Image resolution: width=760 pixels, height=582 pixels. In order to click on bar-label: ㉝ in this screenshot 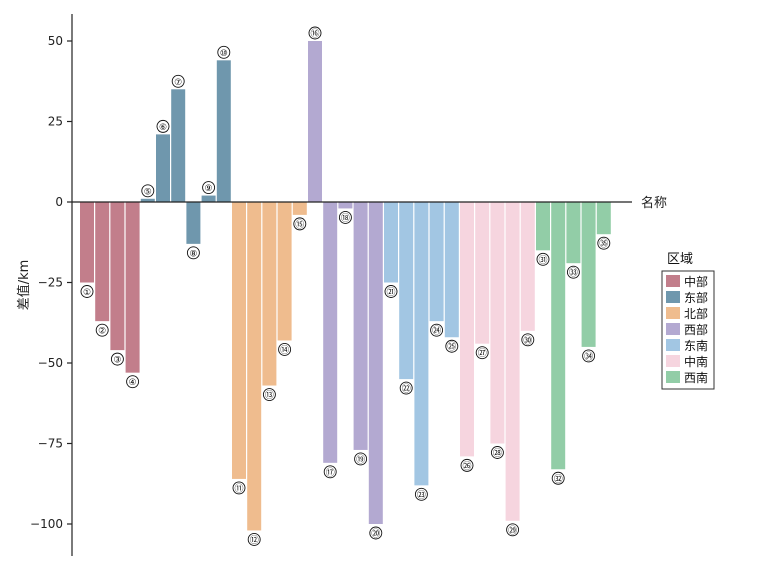, I will do `click(573, 272)`.